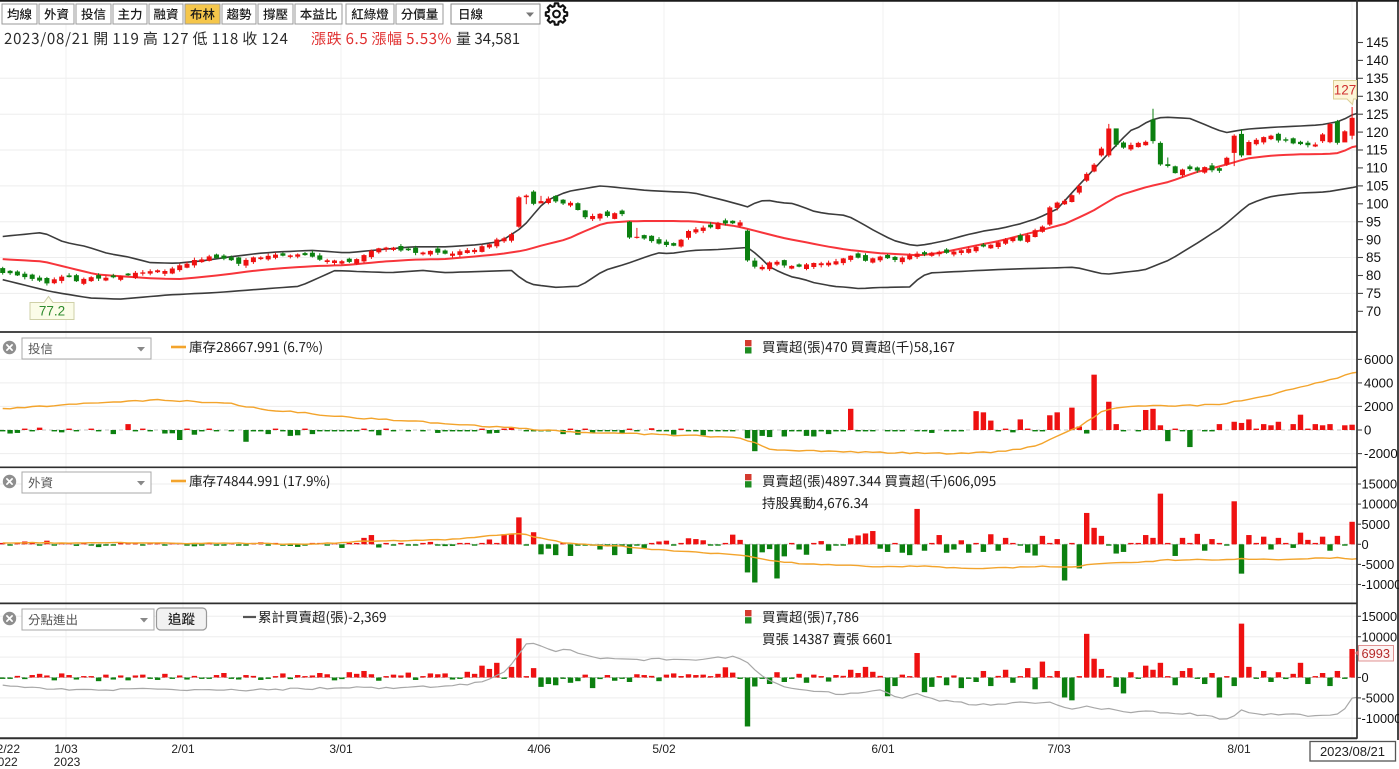  What do you see at coordinates (1376, 653) in the screenshot?
I see `svg-text: 6993` at bounding box center [1376, 653].